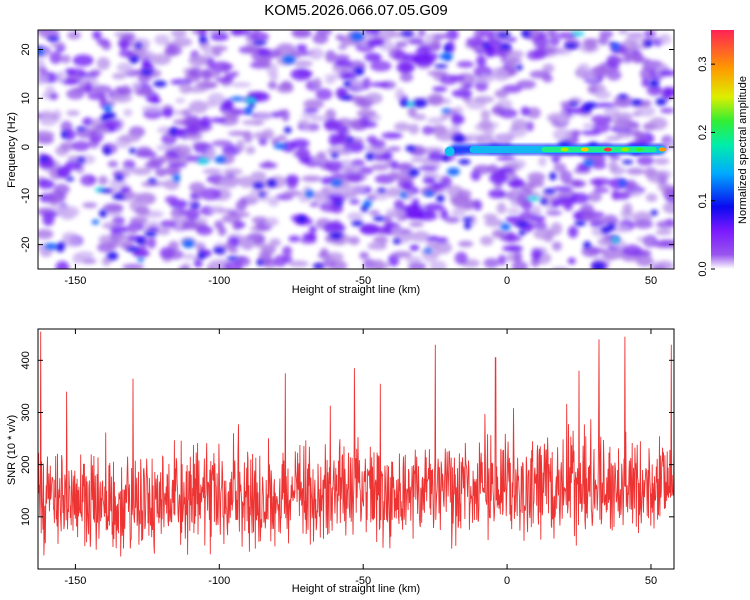 The width and height of the screenshot is (750, 600). Describe the element at coordinates (219, 281) in the screenshot. I see `spectrogram-x-tick-label: -100` at that location.